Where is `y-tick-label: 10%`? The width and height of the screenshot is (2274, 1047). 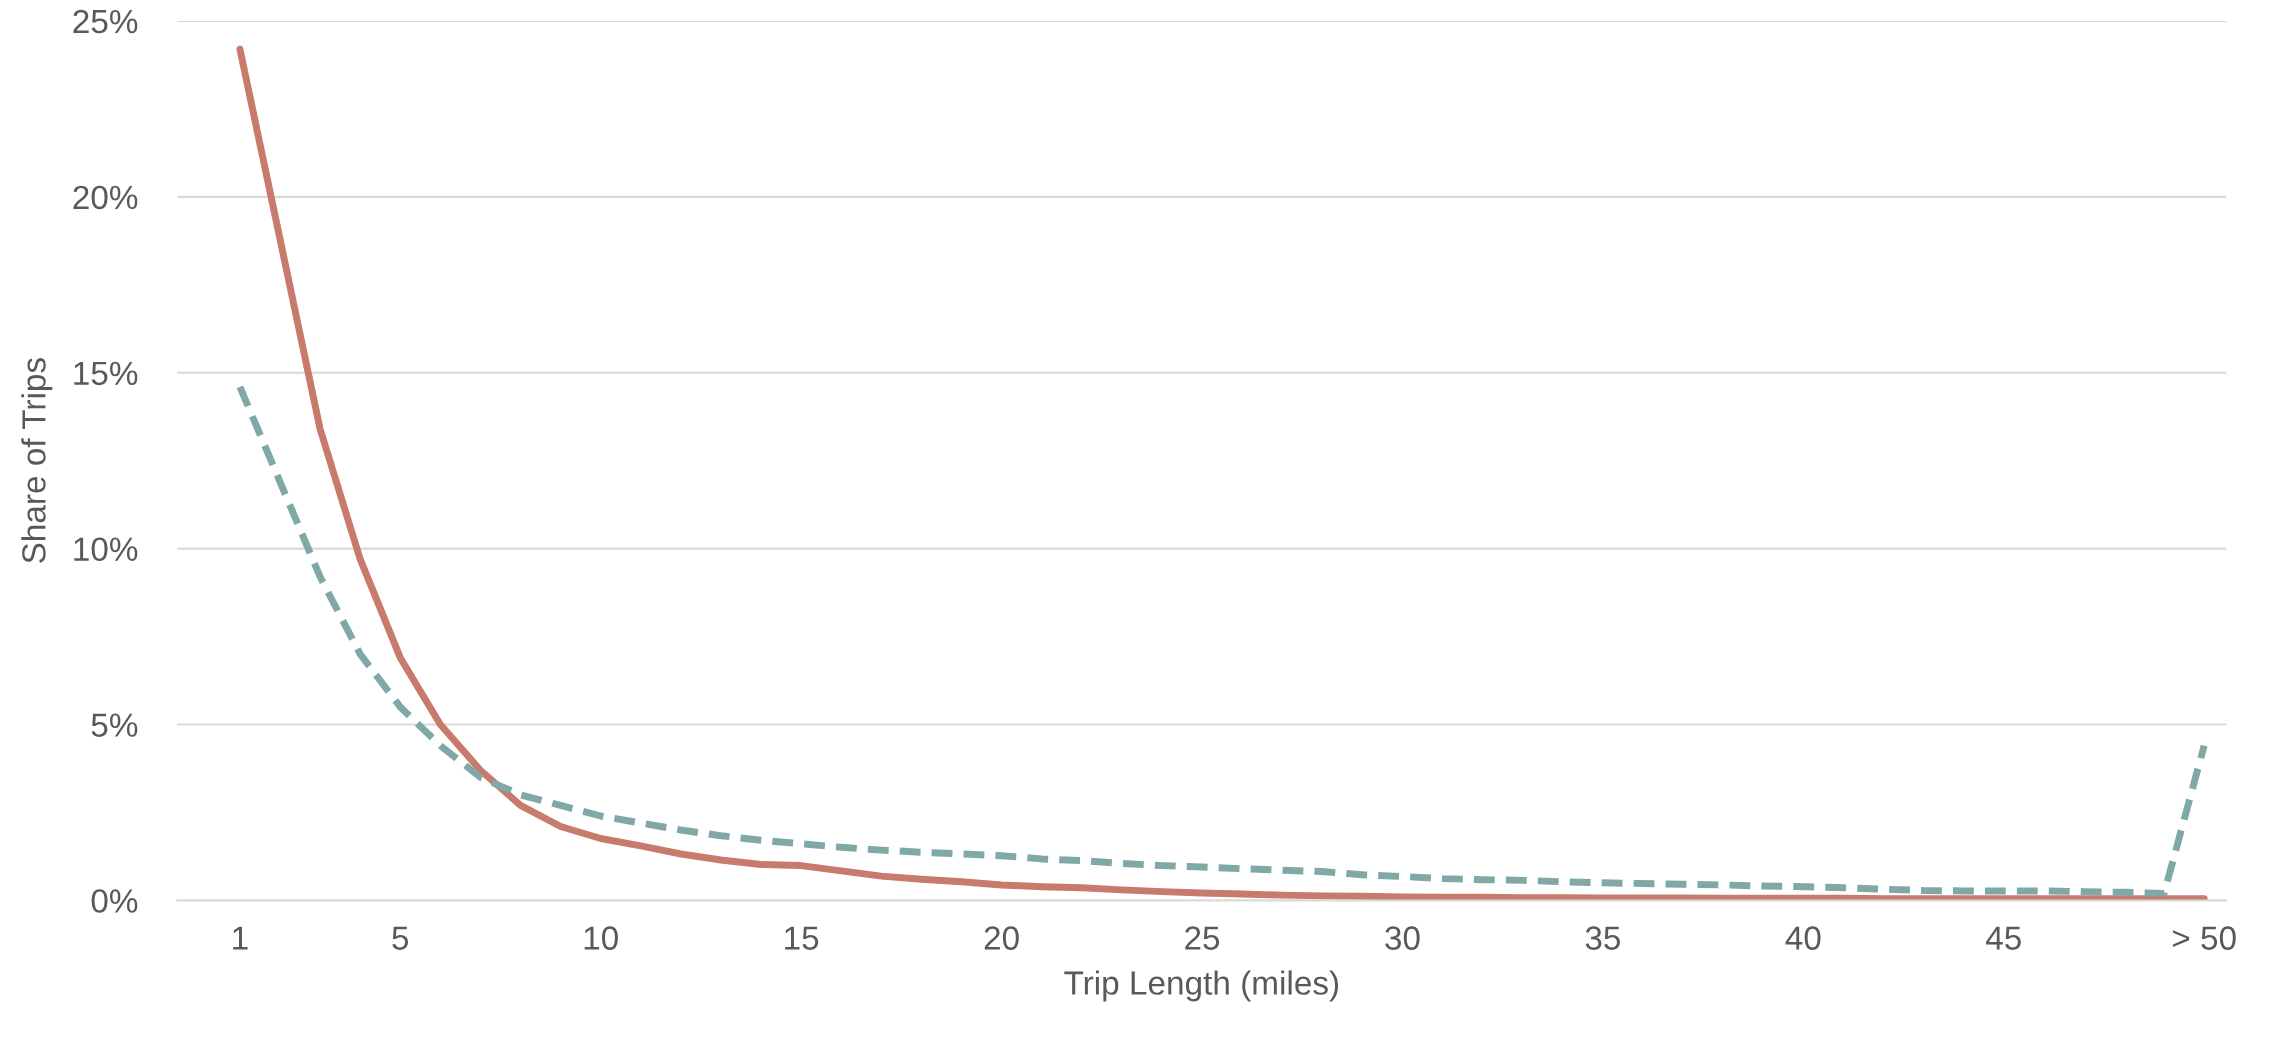
y-tick-label: 10% is located at coordinates (106, 549).